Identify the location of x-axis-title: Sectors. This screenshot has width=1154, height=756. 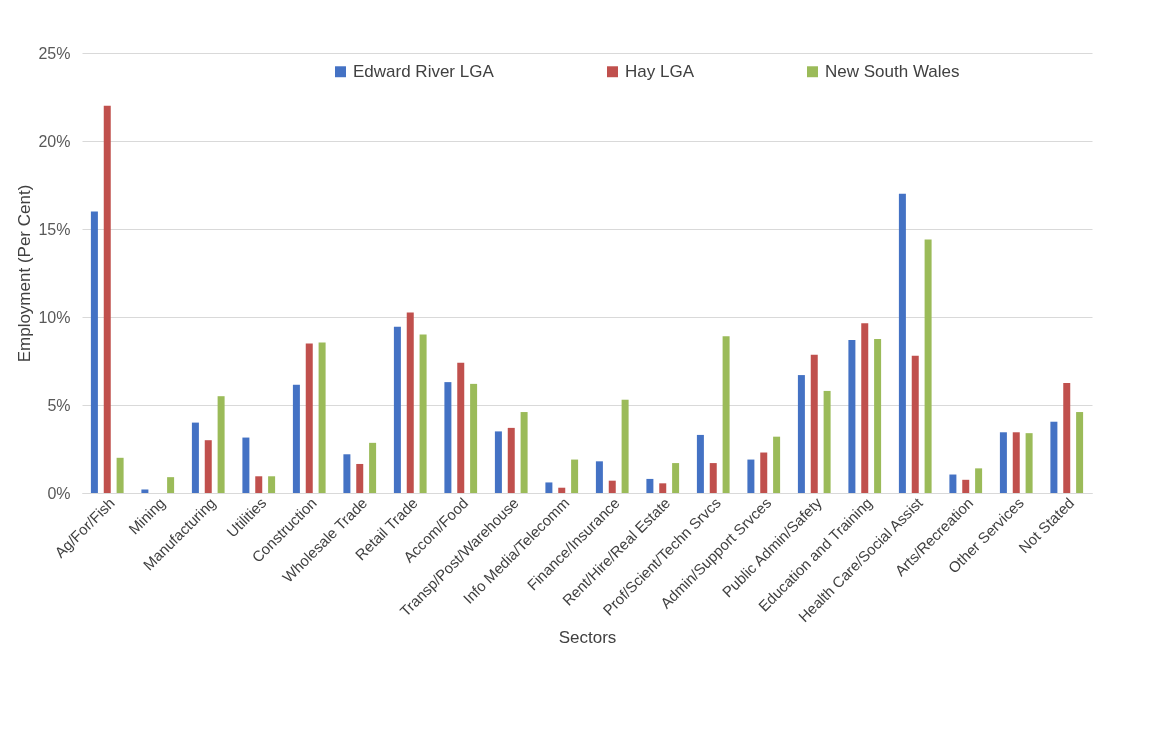
(587, 637).